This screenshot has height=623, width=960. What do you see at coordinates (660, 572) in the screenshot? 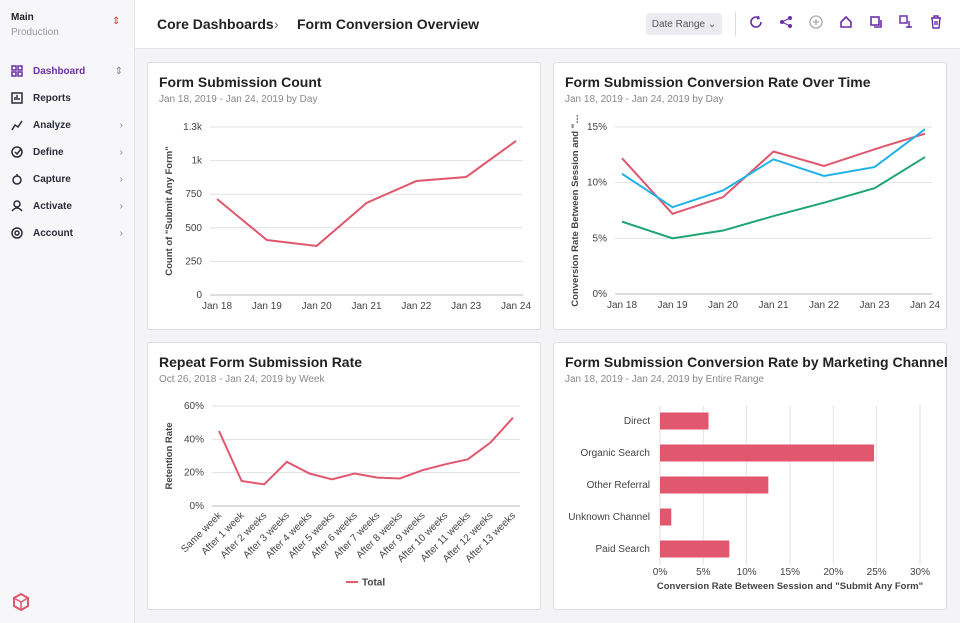
I see `x-tick-label: 0%` at bounding box center [660, 572].